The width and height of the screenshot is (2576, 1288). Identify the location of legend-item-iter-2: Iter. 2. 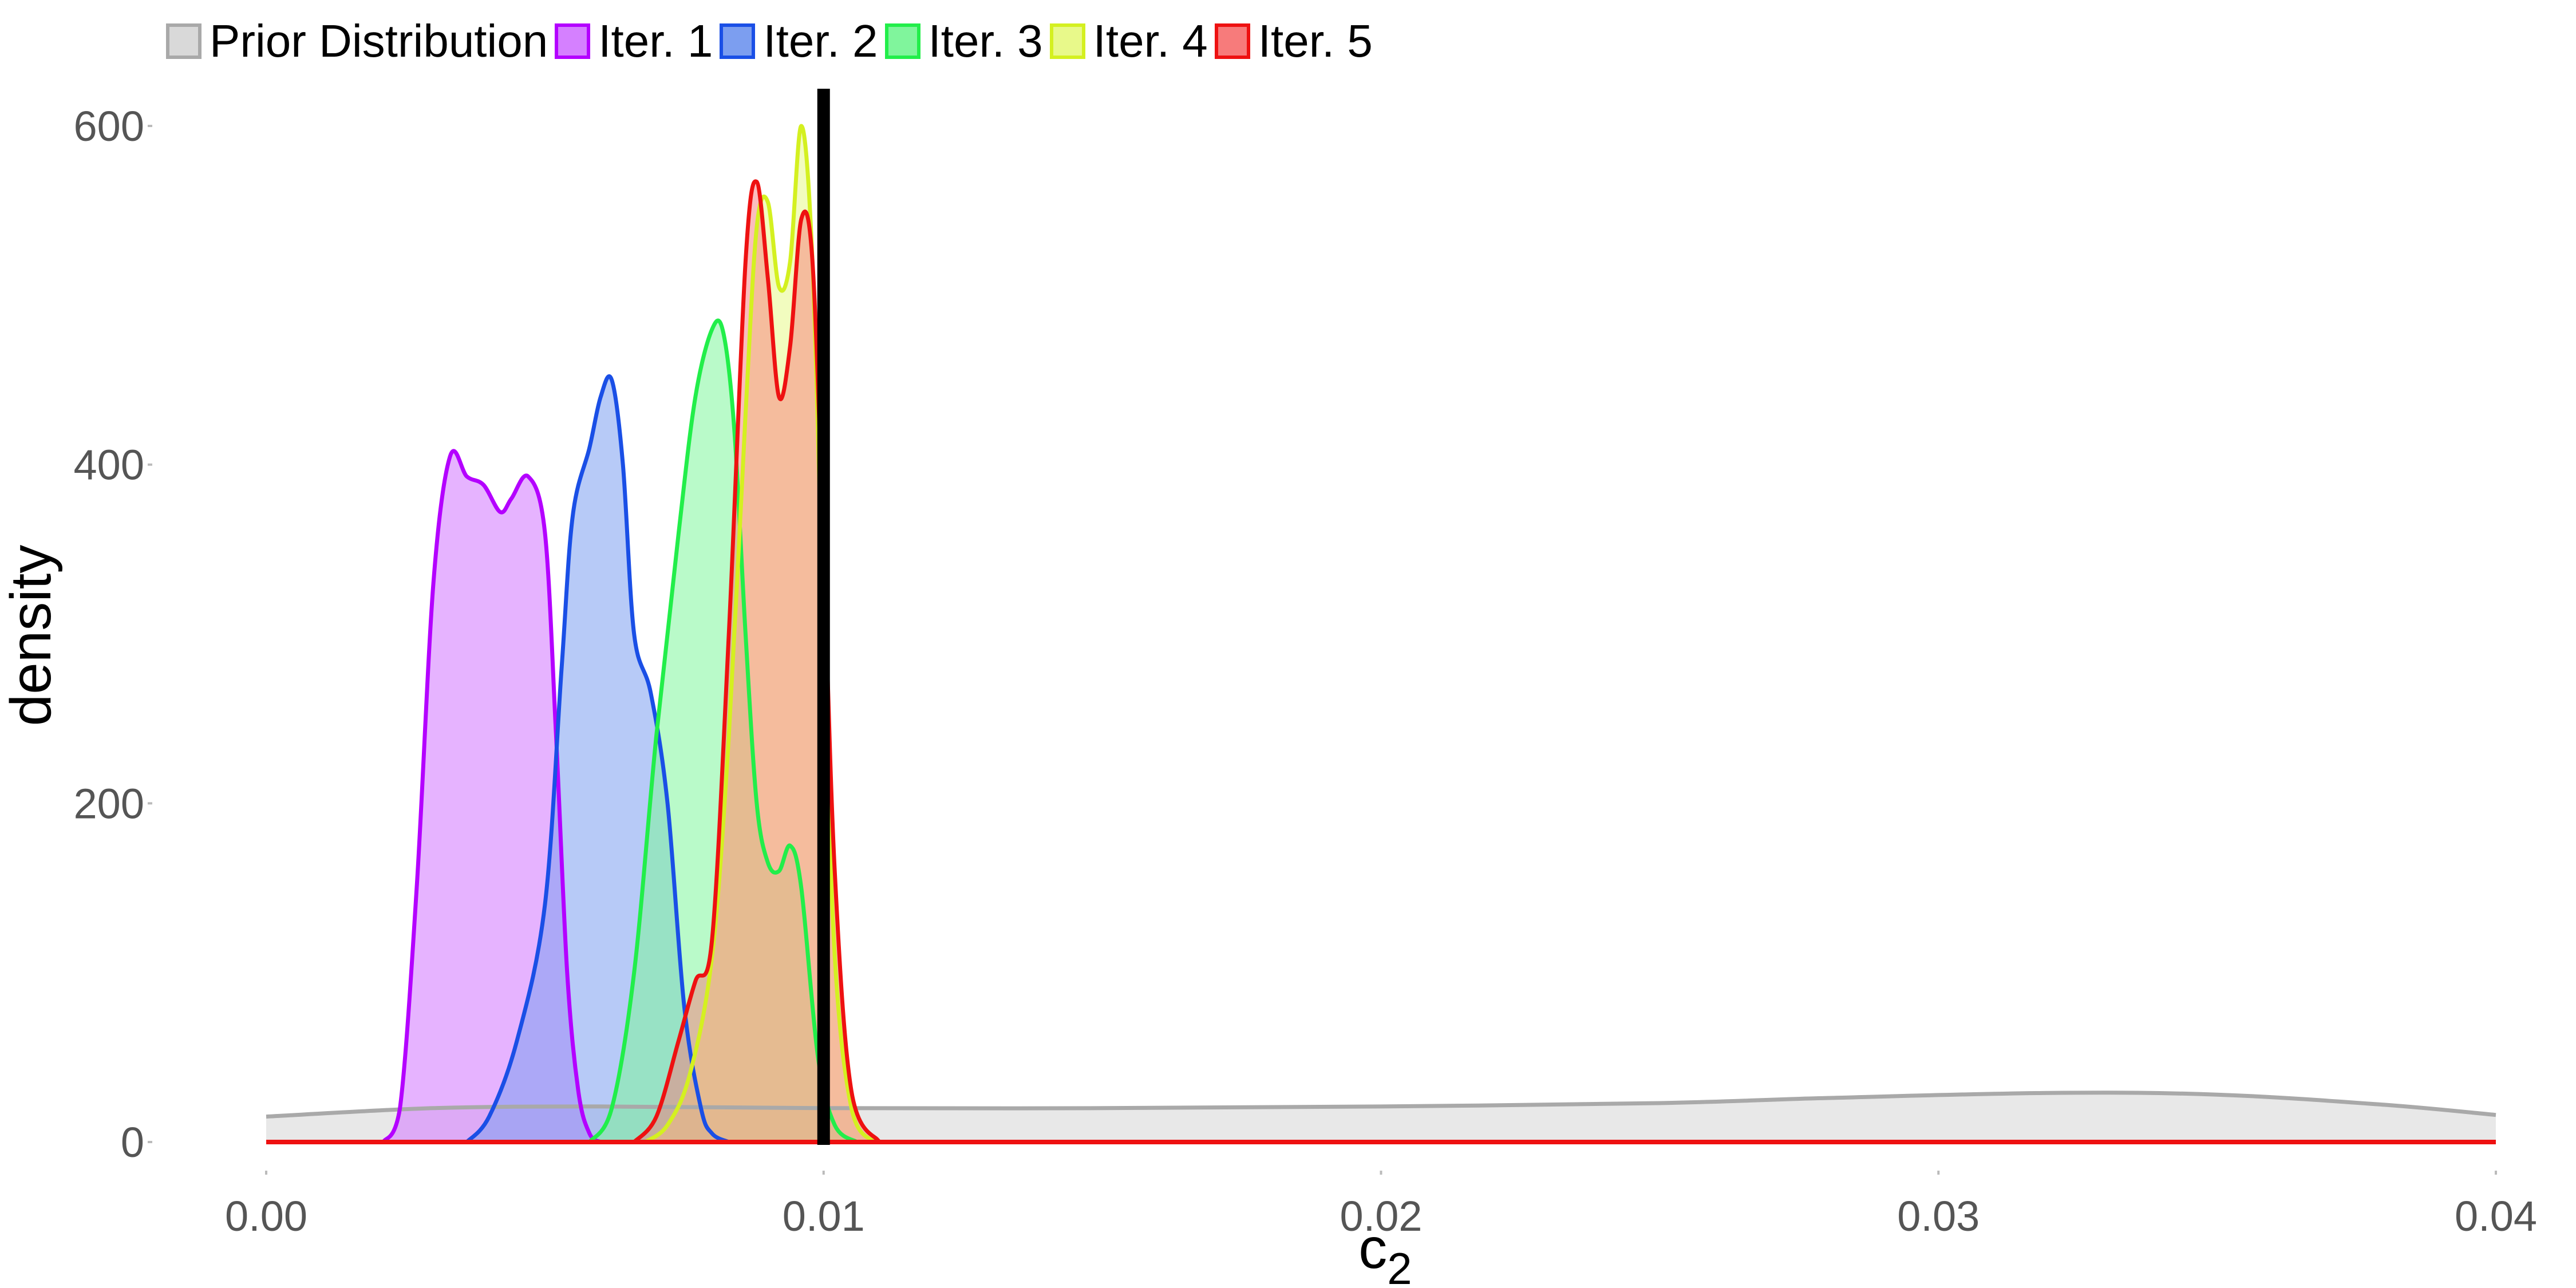
(799, 41).